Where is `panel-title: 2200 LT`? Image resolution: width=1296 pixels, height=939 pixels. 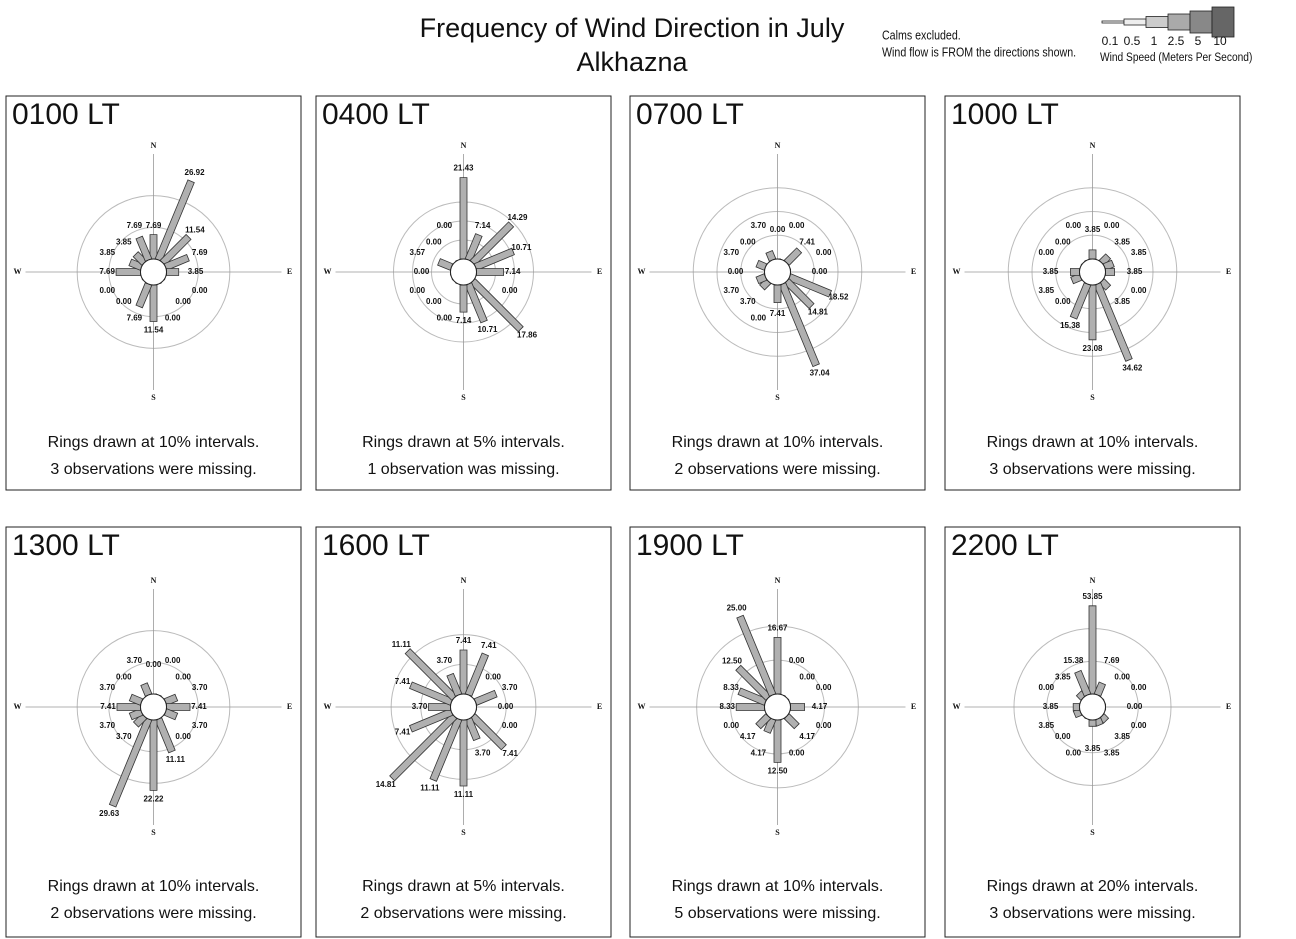 panel-title: 2200 LT is located at coordinates (1005, 545).